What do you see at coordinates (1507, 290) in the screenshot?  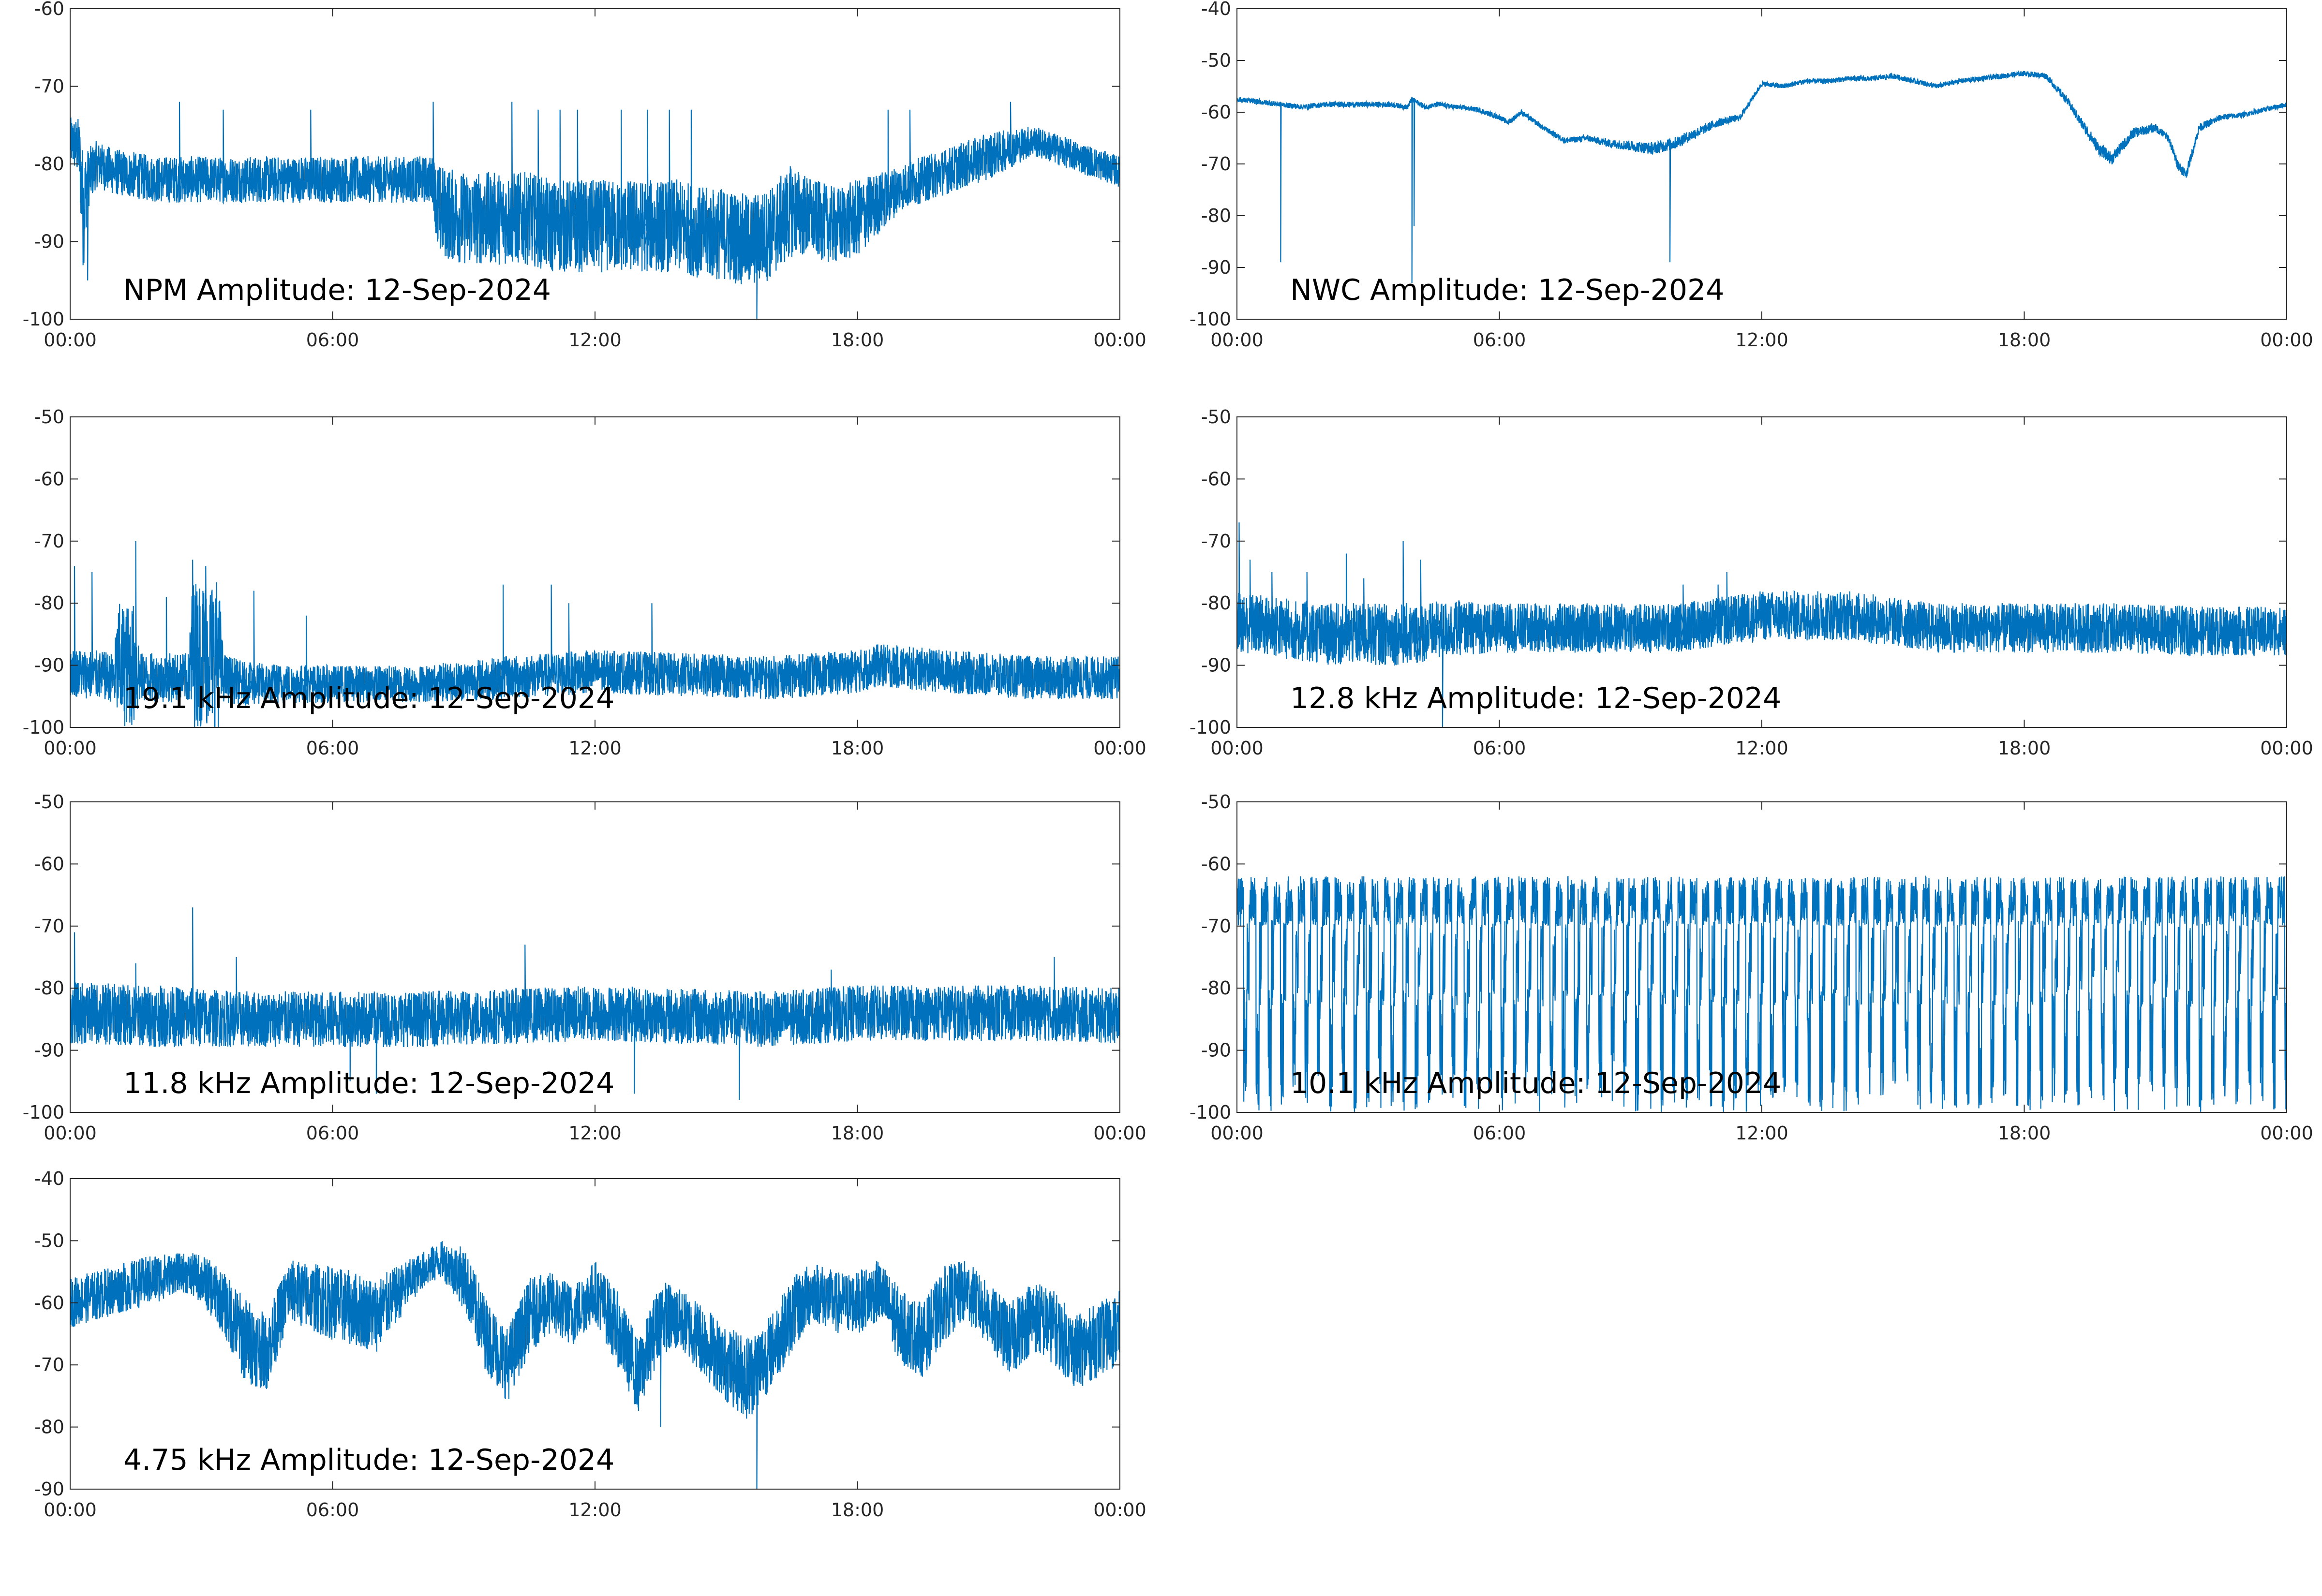 I see `chart-title: NWC Amplitude: 12-Sep-2024` at bounding box center [1507, 290].